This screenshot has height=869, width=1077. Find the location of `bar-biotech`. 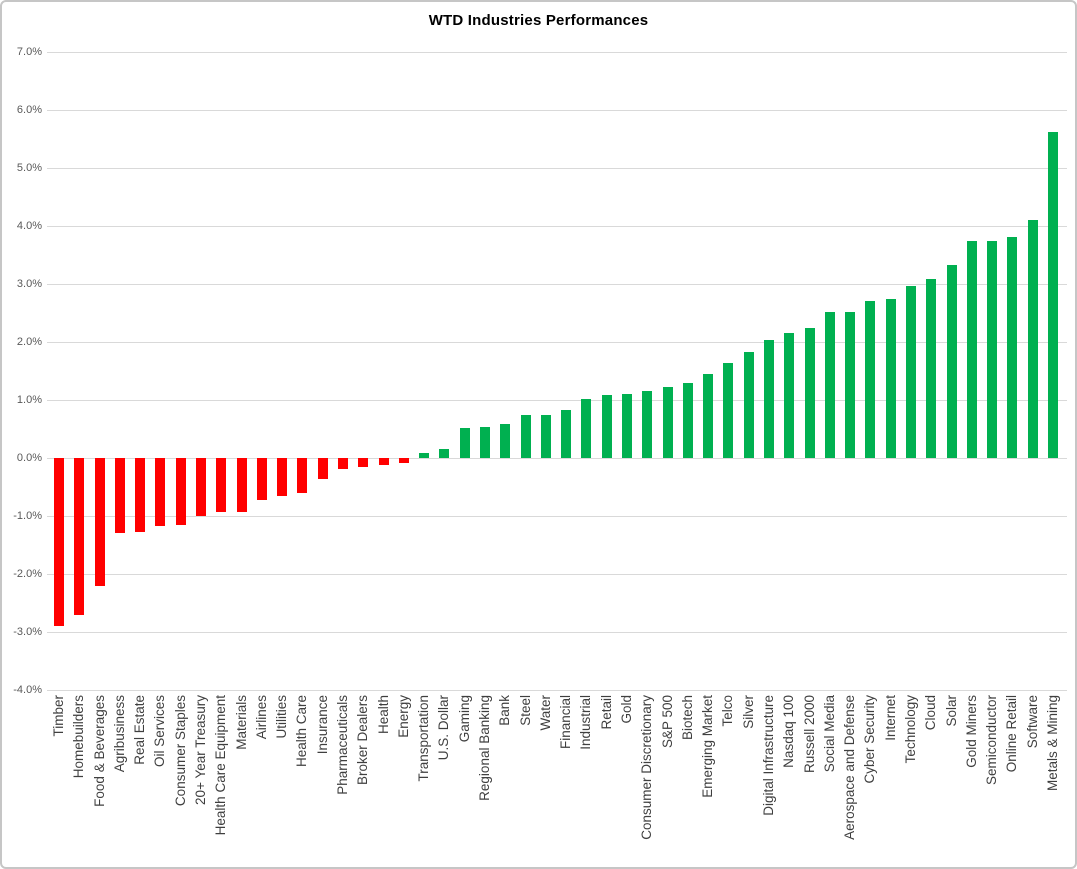

bar-biotech is located at coordinates (687, 420).